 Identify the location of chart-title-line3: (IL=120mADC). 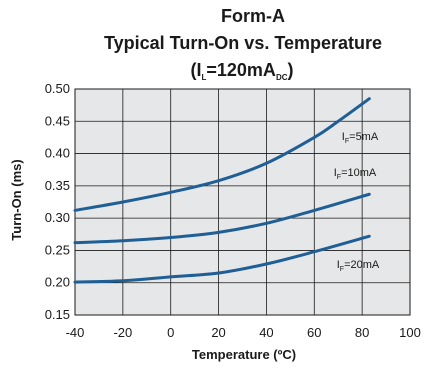
(241, 71).